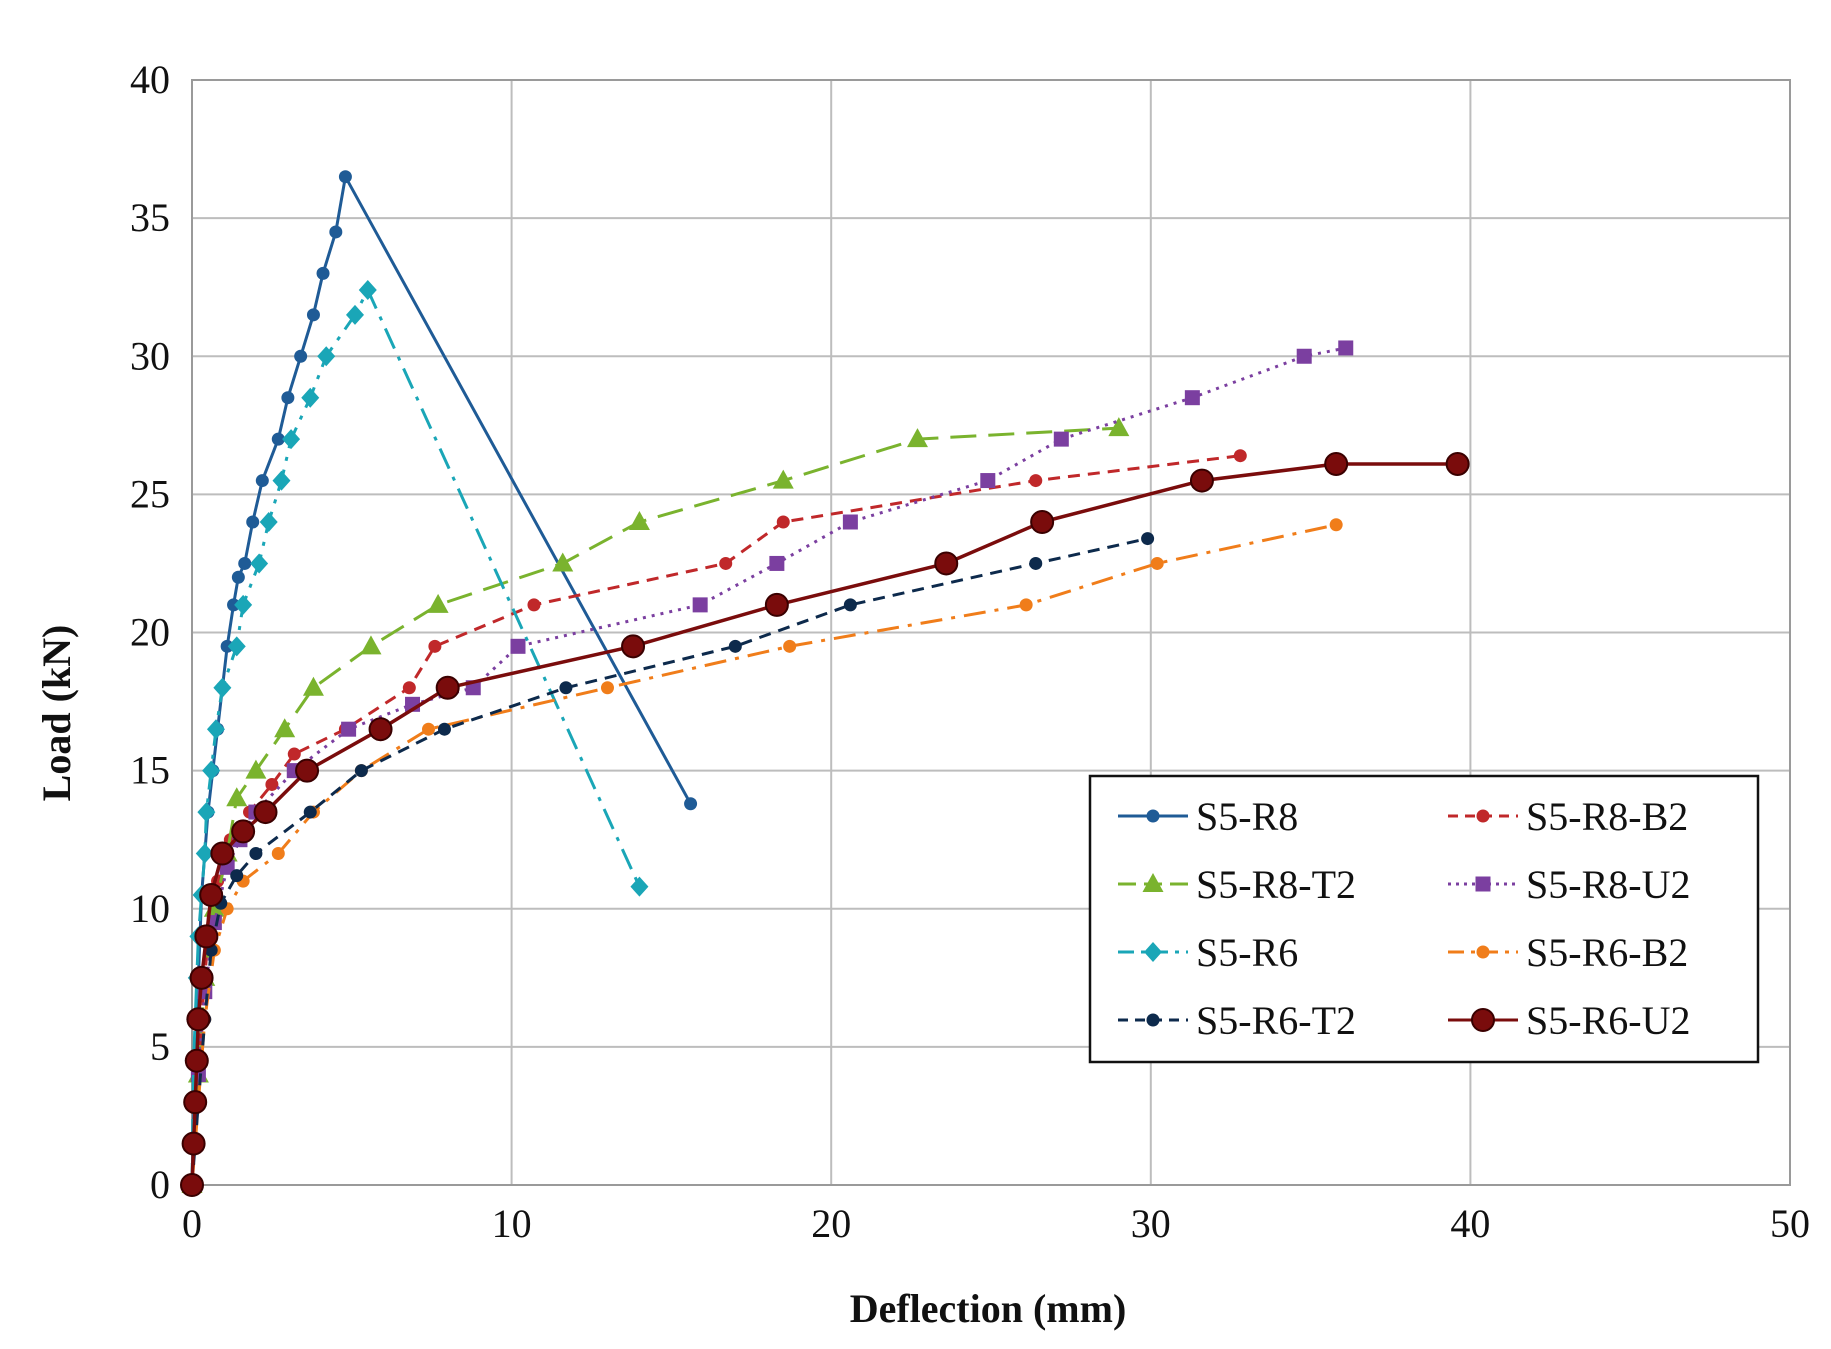 Image resolution: width=1831 pixels, height=1349 pixels. What do you see at coordinates (150, 908) in the screenshot?
I see `y-tick-label: 10` at bounding box center [150, 908].